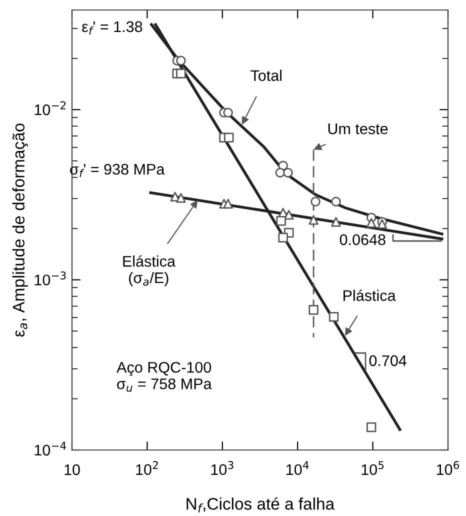  I want to click on annotation: Um teste, so click(358, 129).